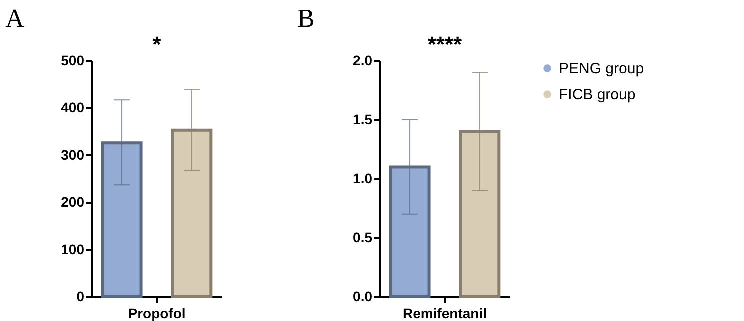 The width and height of the screenshot is (744, 321). What do you see at coordinates (597, 95) in the screenshot?
I see `legend-label: FICB group` at bounding box center [597, 95].